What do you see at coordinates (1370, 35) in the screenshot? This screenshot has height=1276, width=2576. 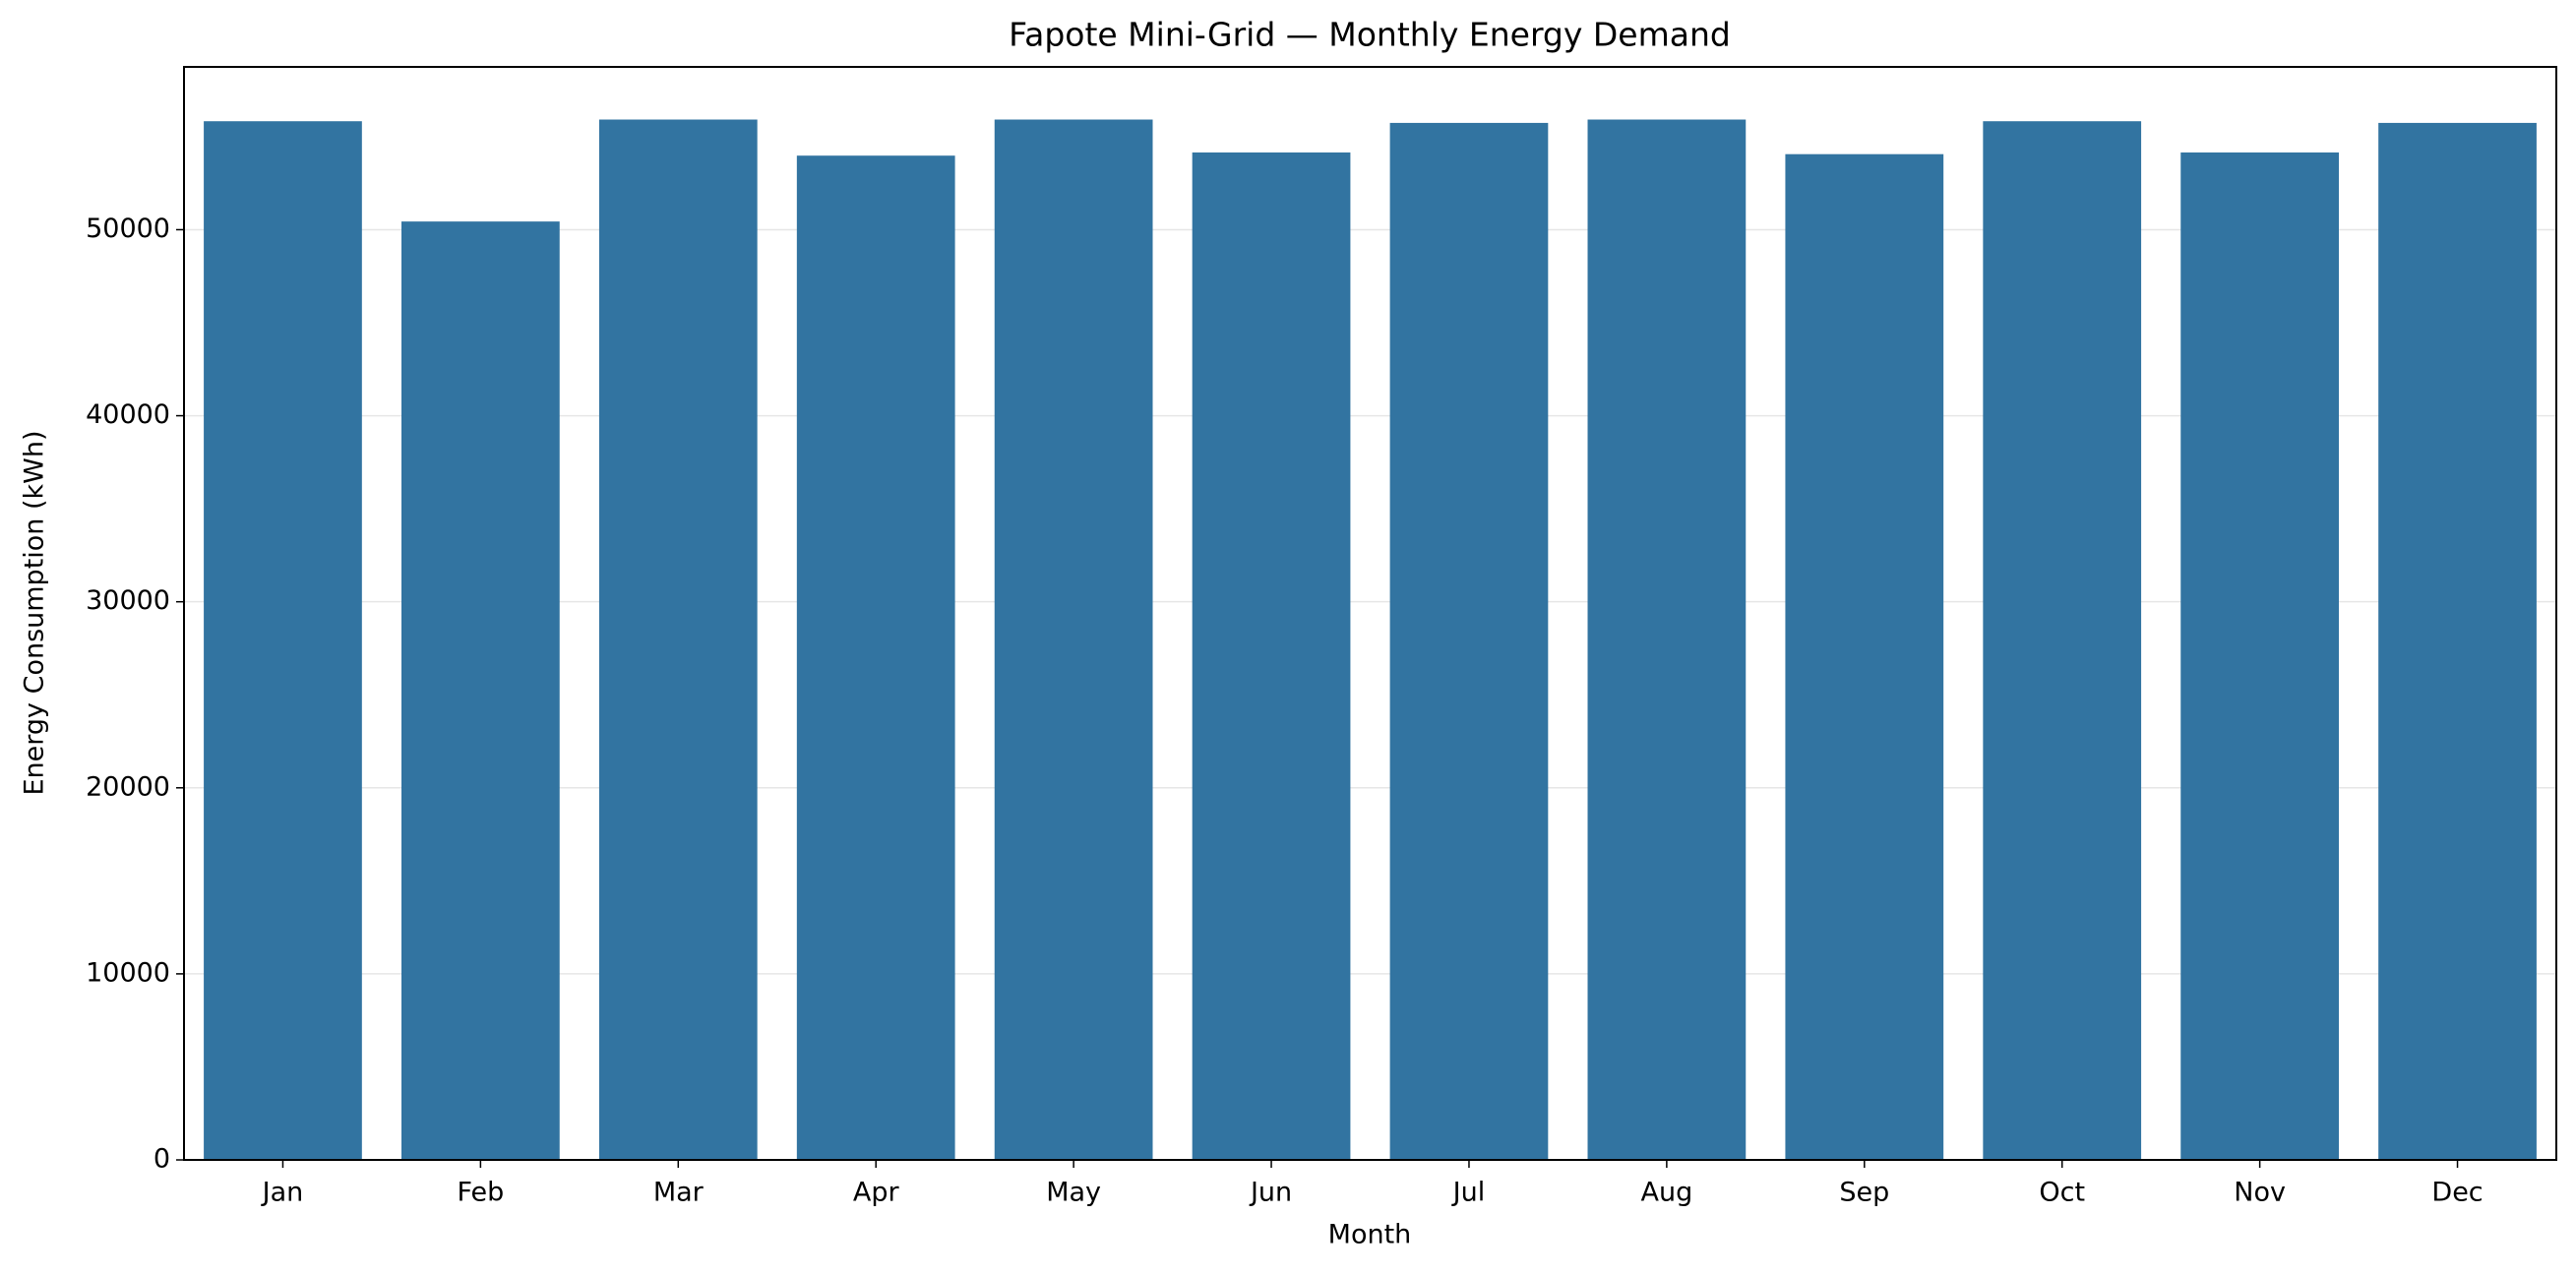 I see `chart-title: Fapote Mini-Grid — Monthly Energy Demand` at bounding box center [1370, 35].